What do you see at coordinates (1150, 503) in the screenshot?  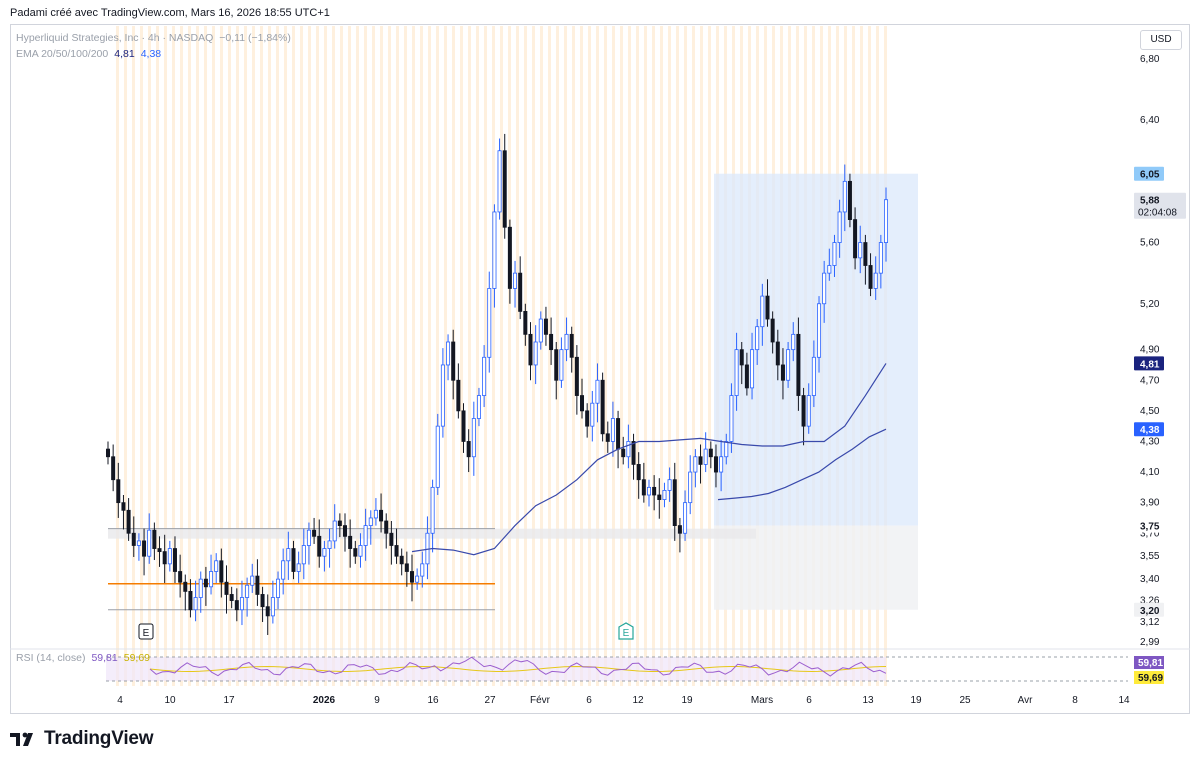 I see `price-tick-label: 3,90` at bounding box center [1150, 503].